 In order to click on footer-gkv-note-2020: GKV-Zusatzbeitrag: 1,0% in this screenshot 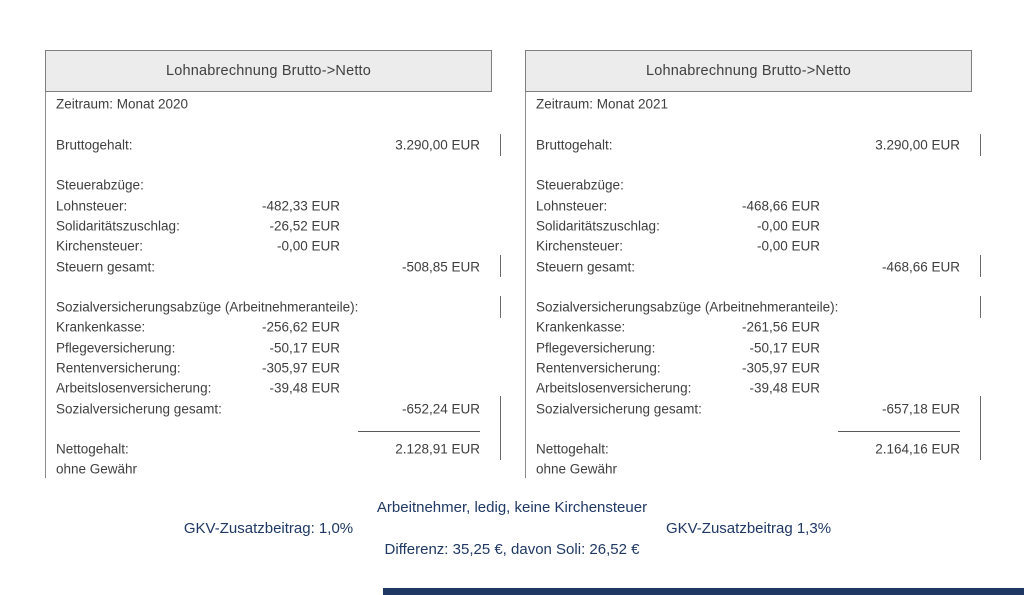, I will do `click(268, 528)`.